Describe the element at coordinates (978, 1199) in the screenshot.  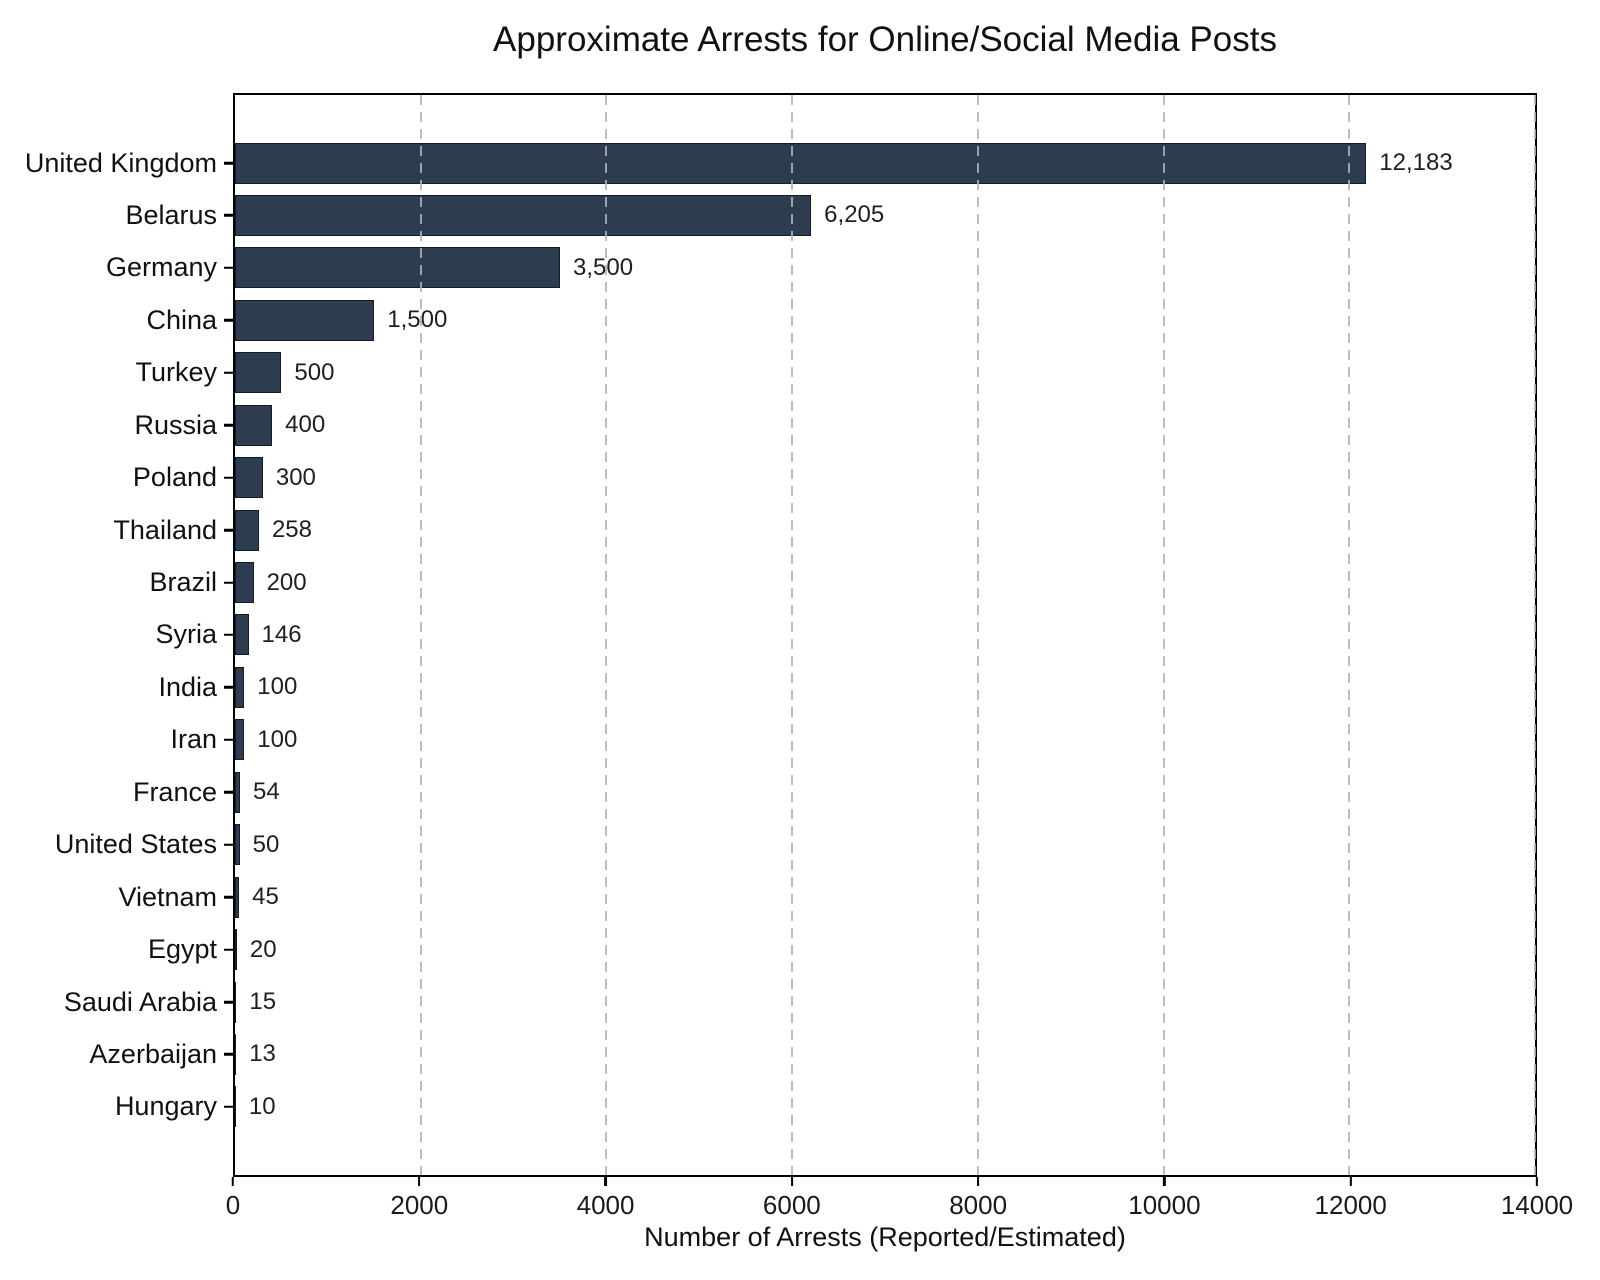
I see `x-tick: 8000` at that location.